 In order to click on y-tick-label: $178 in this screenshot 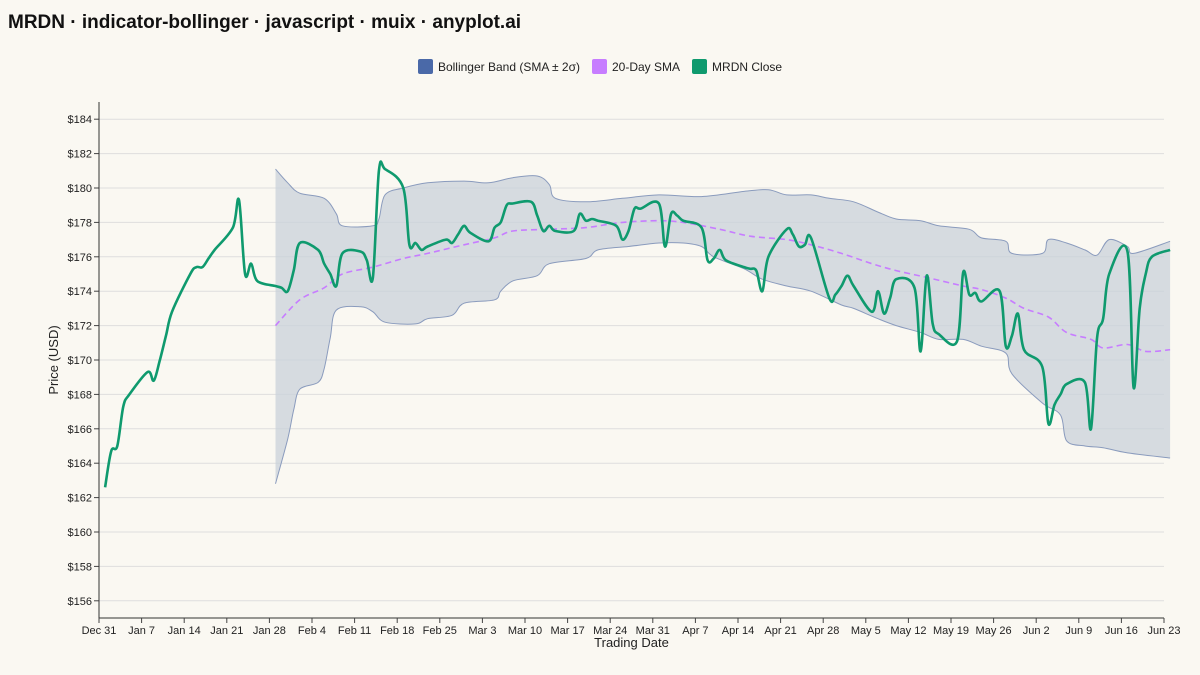, I will do `click(80, 223)`.